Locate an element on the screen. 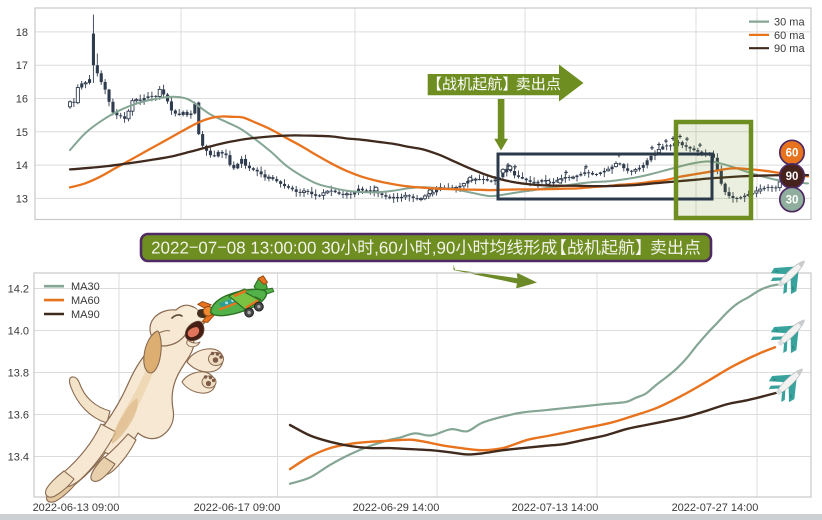 This screenshot has height=520, width=822. svg-text: 13.6 is located at coordinates (18, 416).